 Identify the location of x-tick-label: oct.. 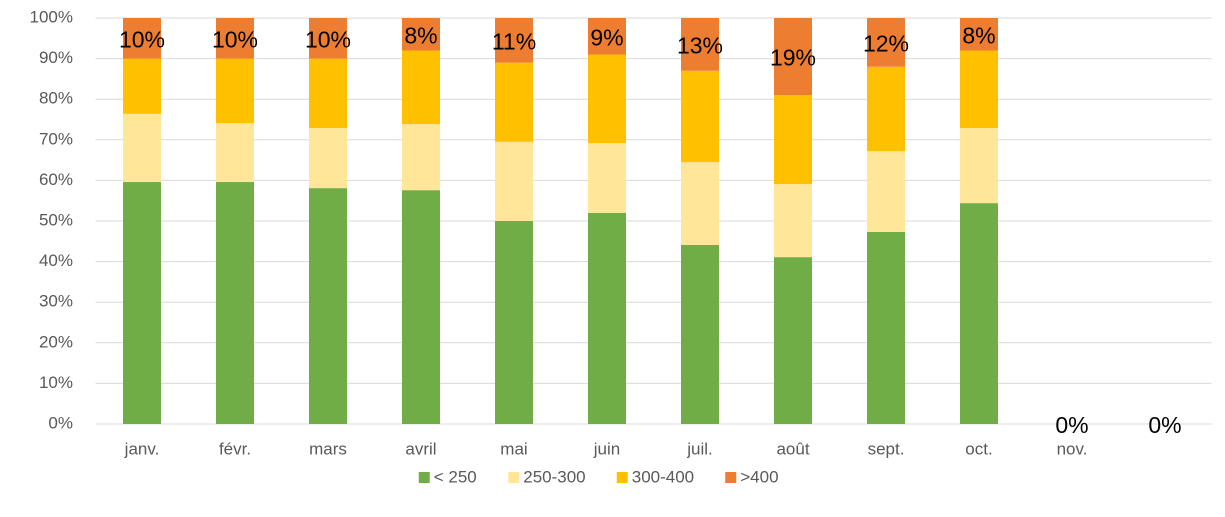
(978, 448).